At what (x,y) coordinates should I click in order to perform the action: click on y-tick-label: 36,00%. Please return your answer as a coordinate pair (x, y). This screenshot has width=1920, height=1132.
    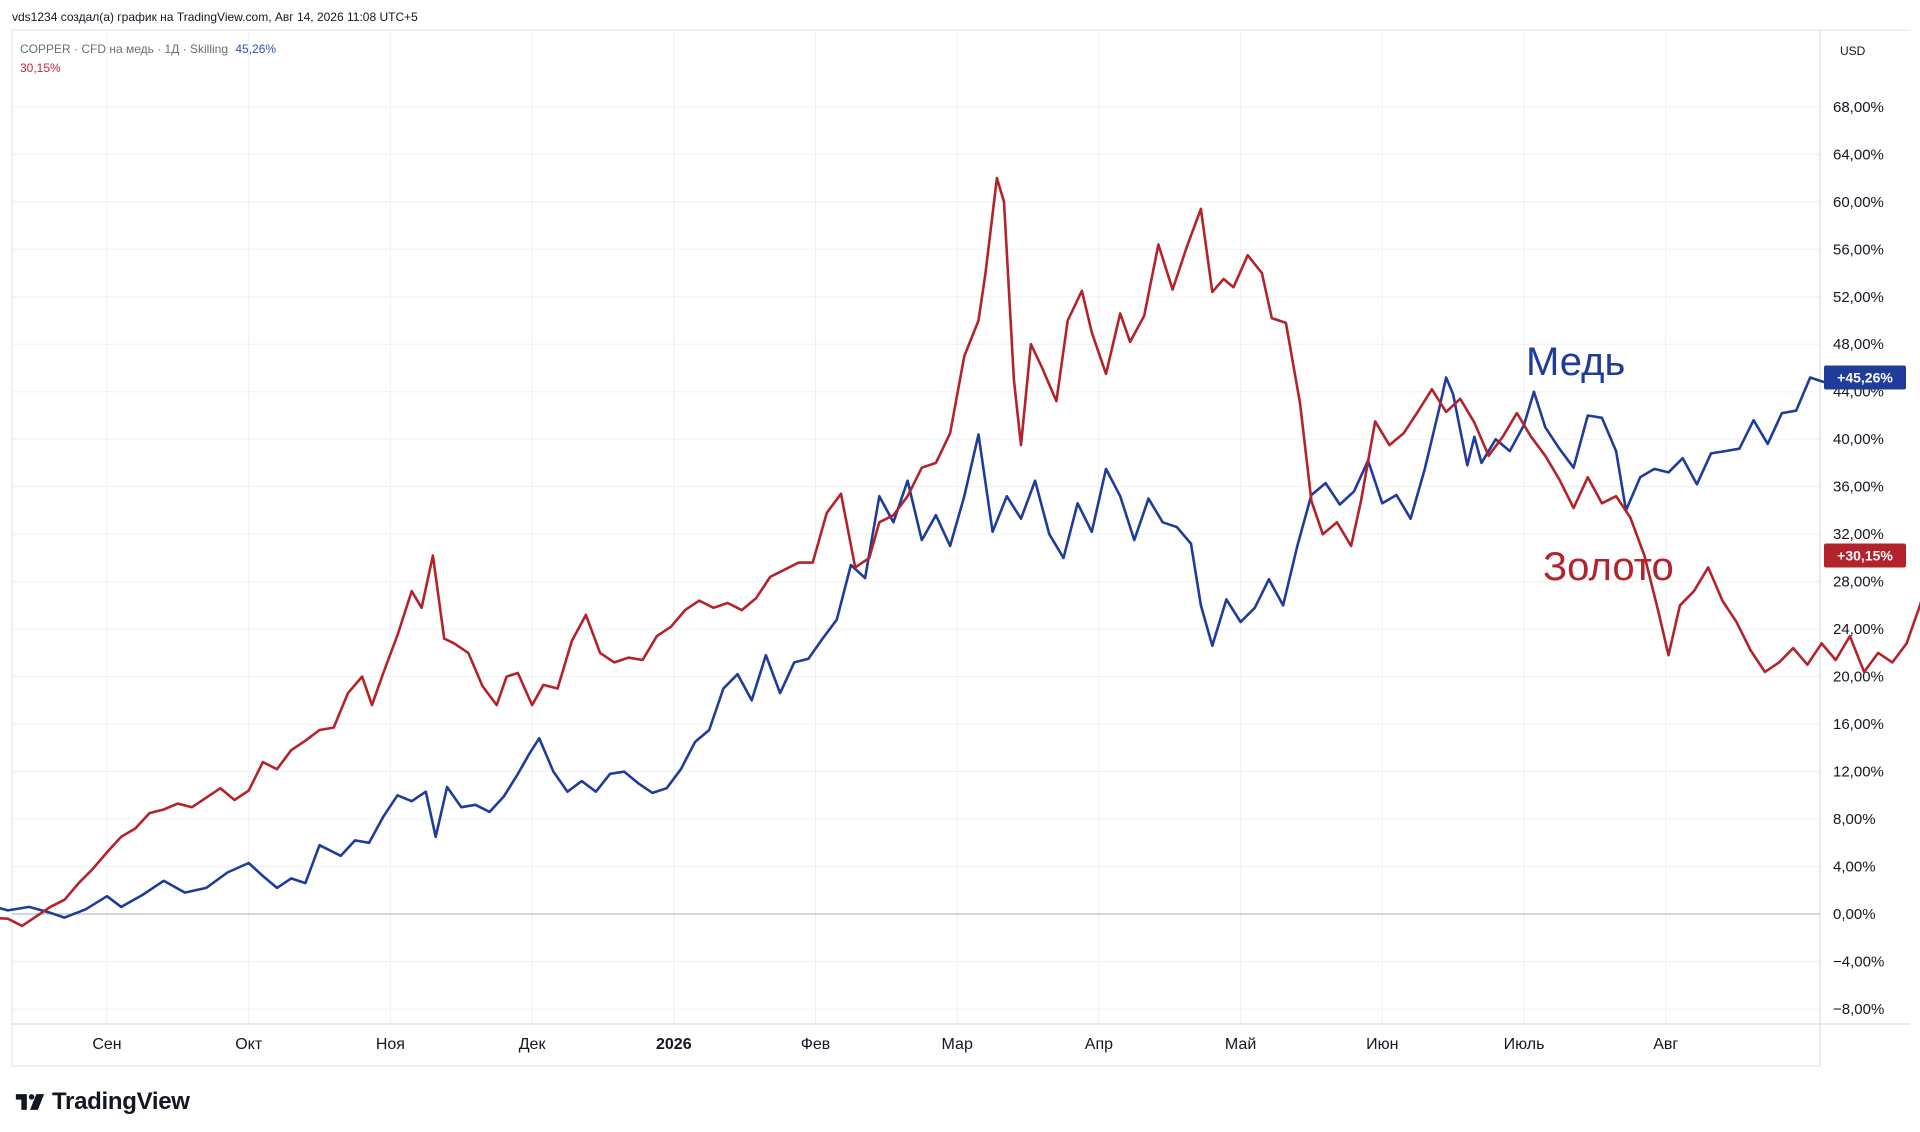
    Looking at the image, I should click on (1858, 487).